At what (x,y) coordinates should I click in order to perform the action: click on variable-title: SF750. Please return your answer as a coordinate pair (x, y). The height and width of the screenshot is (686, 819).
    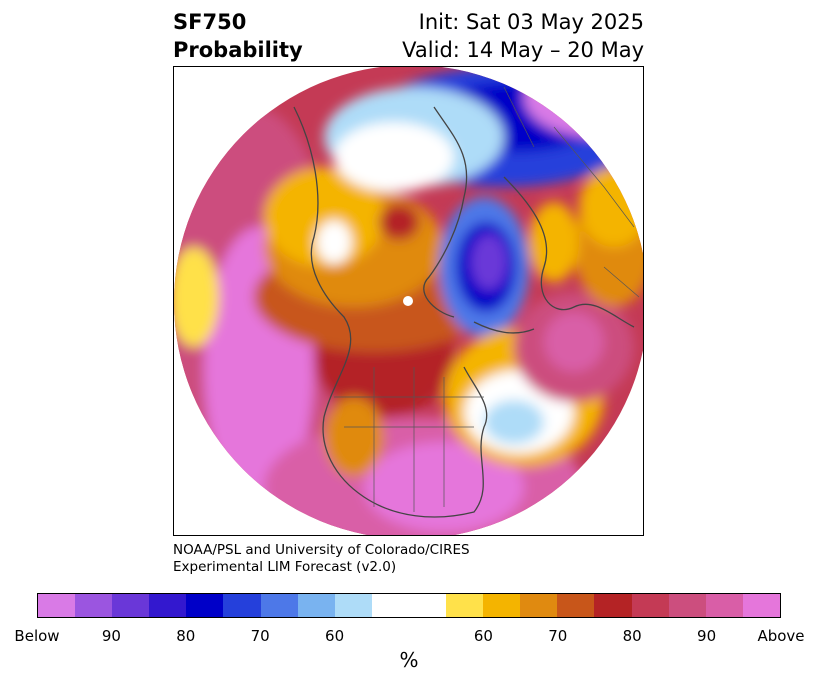
    Looking at the image, I should click on (210, 22).